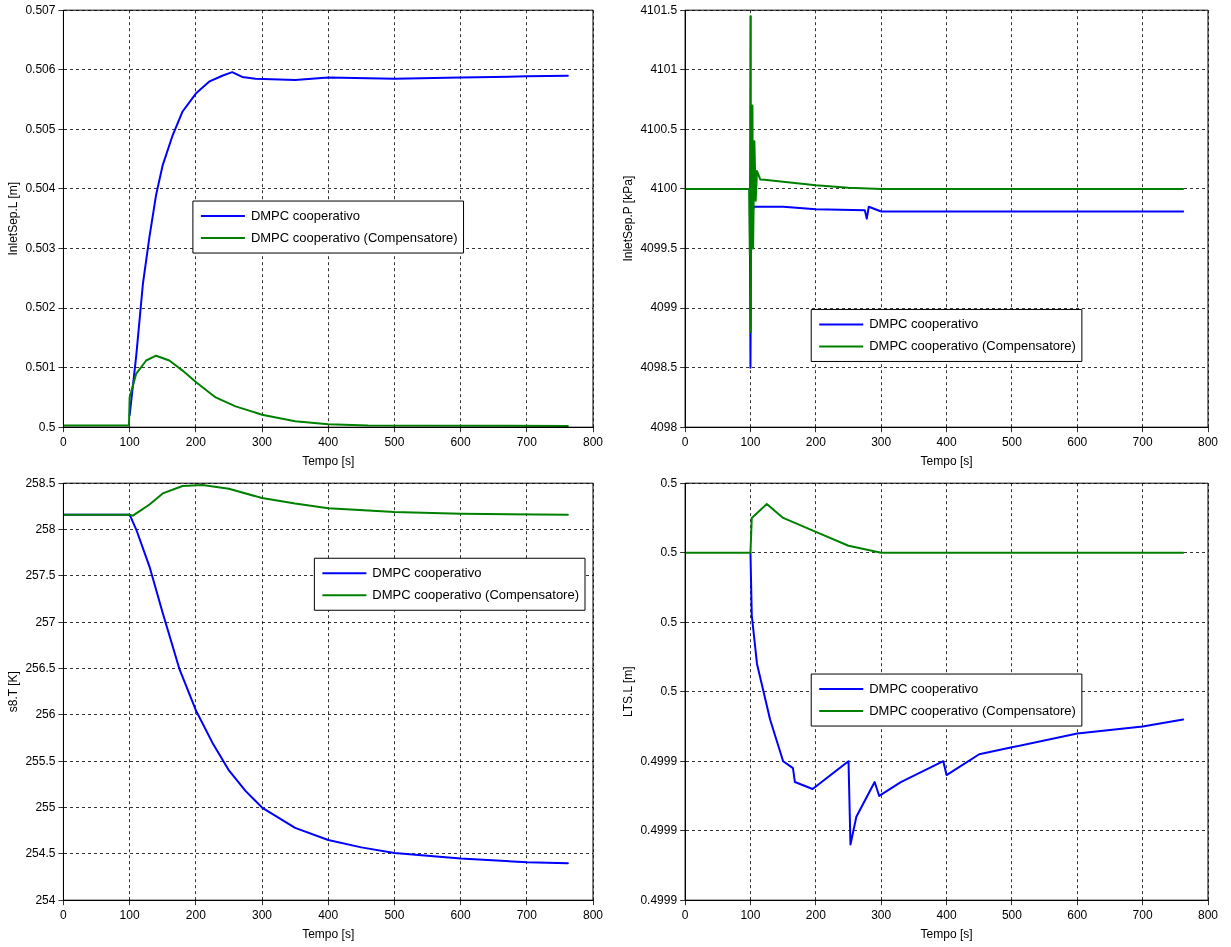  Describe the element at coordinates (659, 247) in the screenshot. I see `y-tick-label: 4099.5` at that location.